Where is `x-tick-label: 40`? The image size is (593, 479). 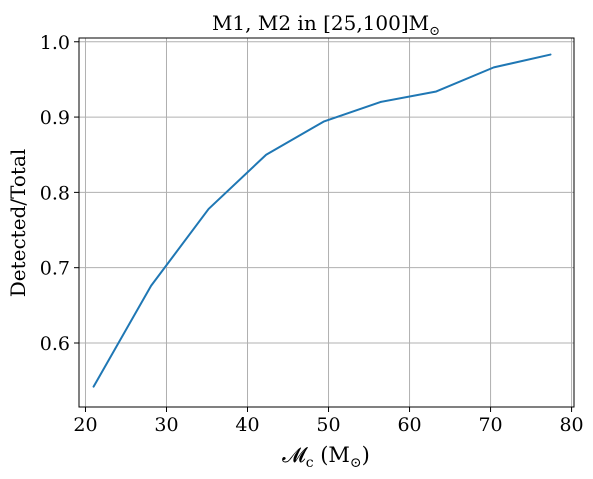
x-tick-label: 40 is located at coordinates (247, 425).